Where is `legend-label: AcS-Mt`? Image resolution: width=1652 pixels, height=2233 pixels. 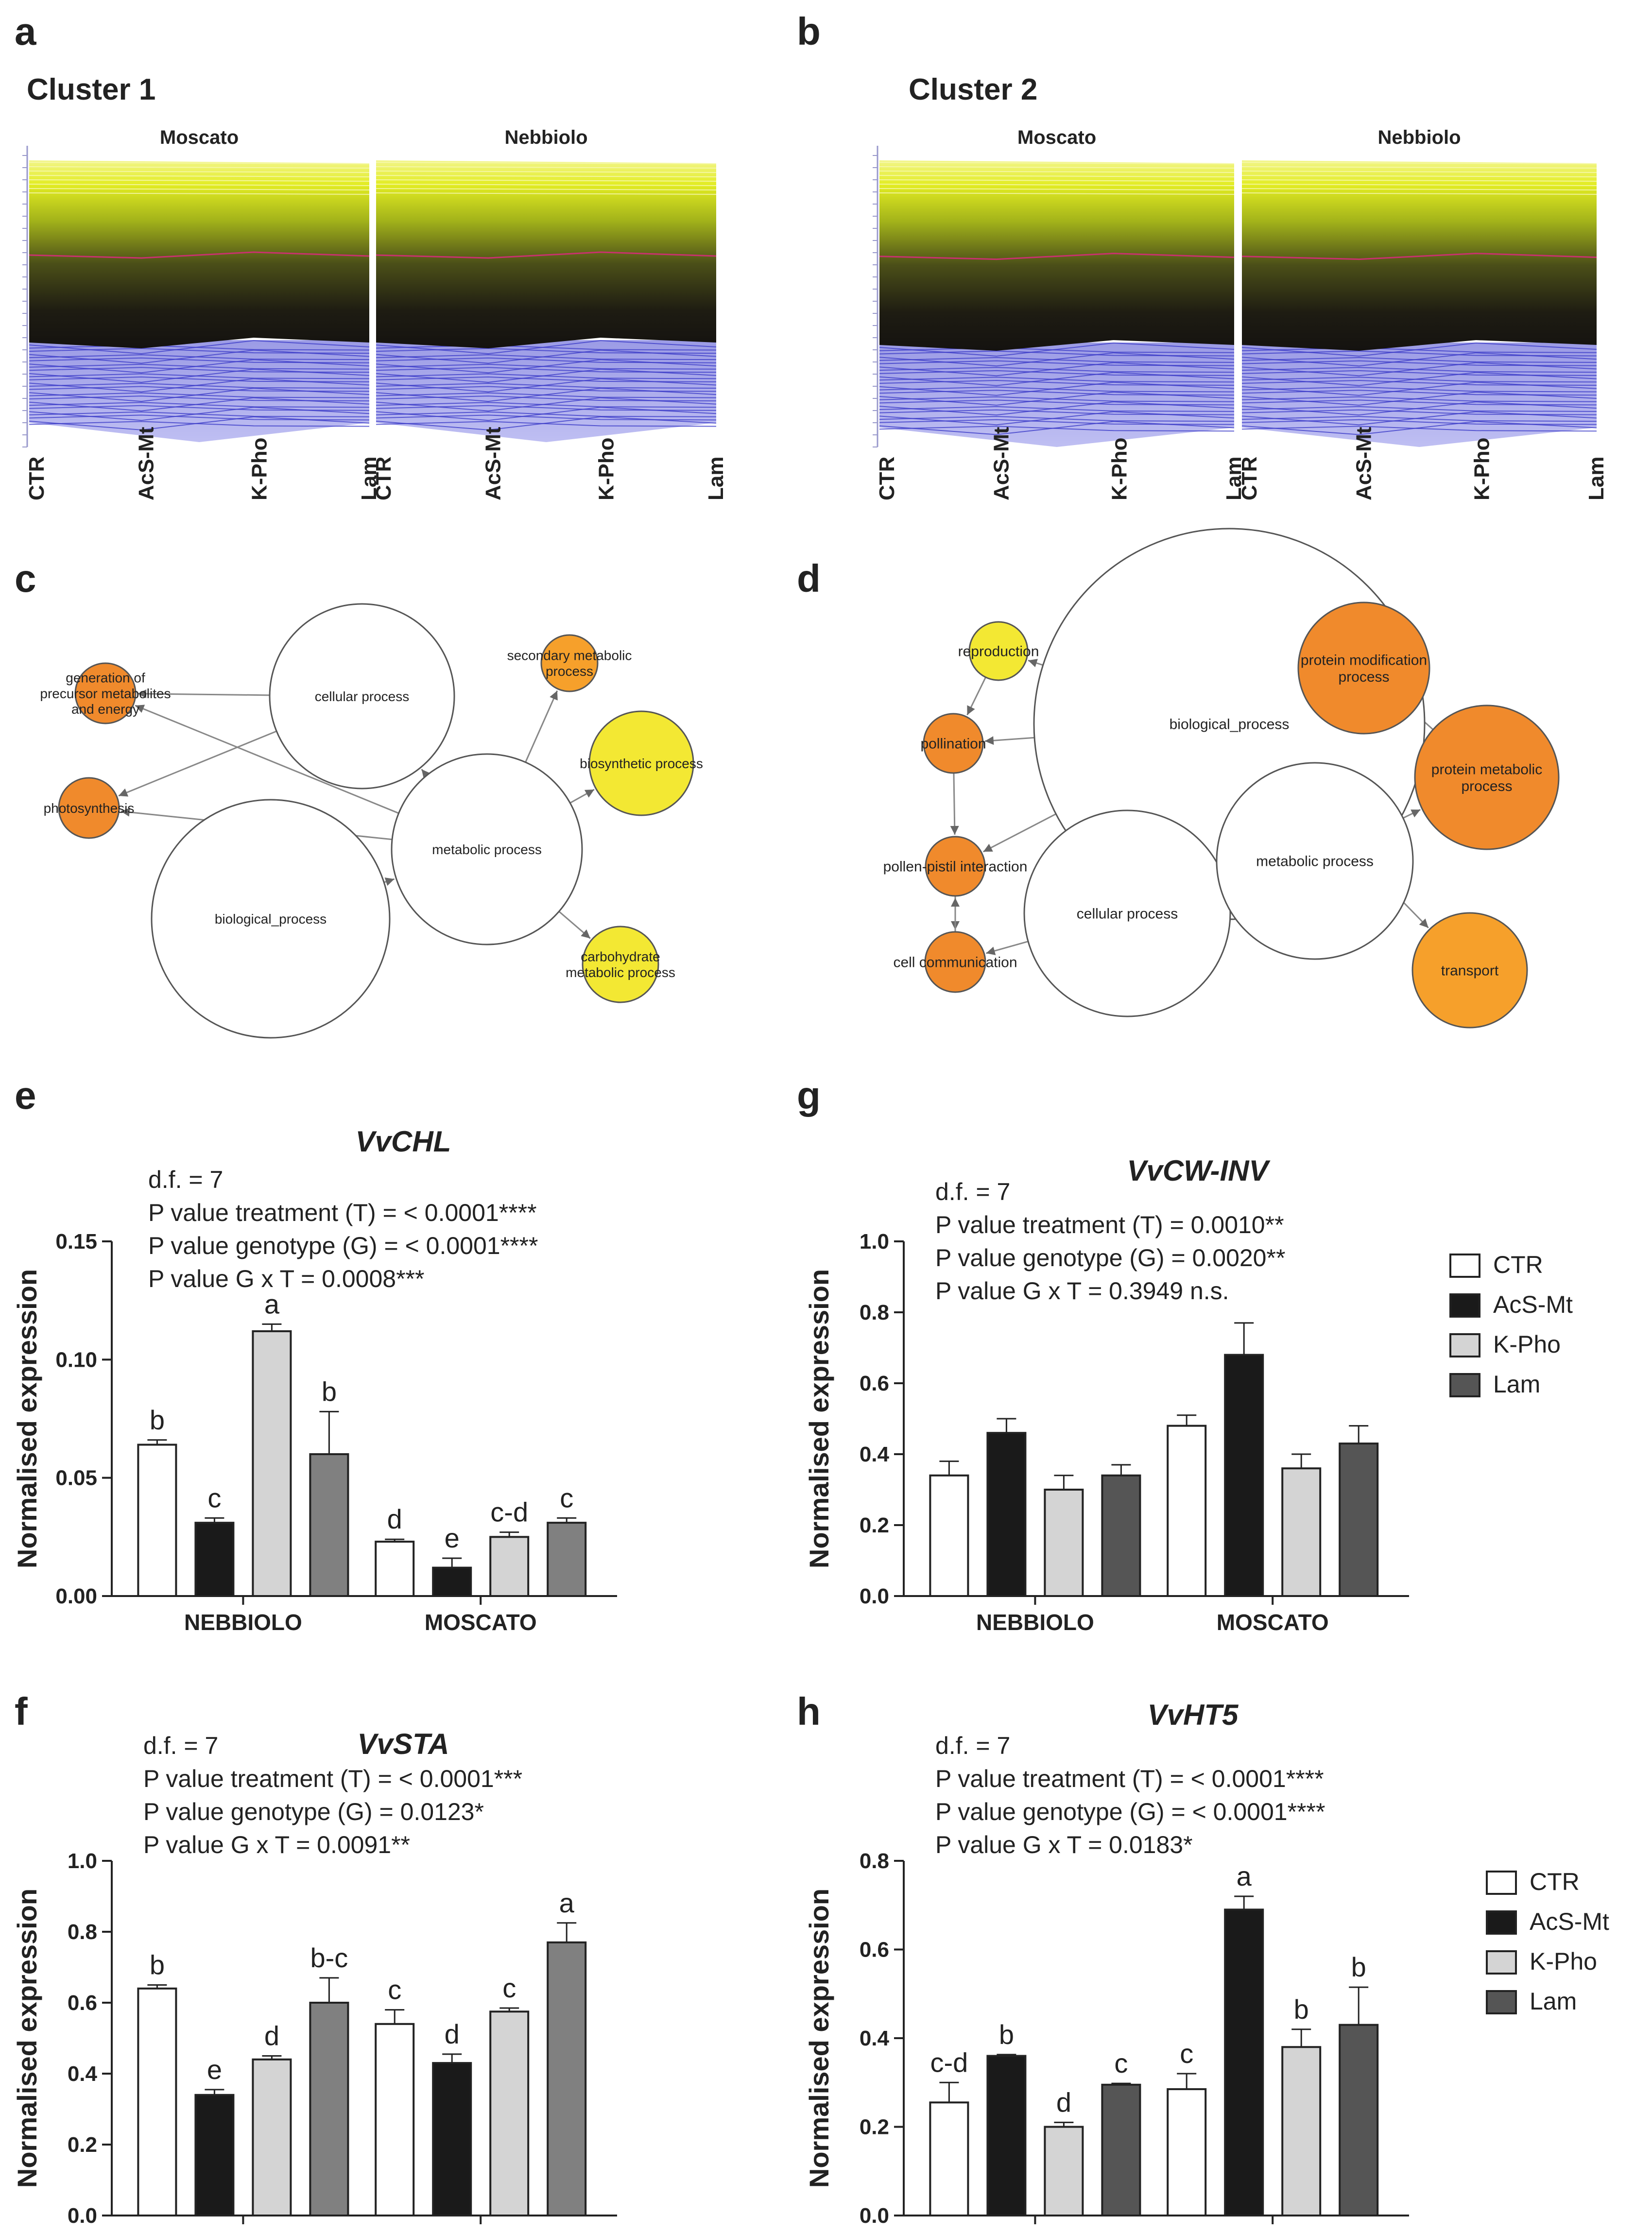 legend-label: AcS-Mt is located at coordinates (1533, 1304).